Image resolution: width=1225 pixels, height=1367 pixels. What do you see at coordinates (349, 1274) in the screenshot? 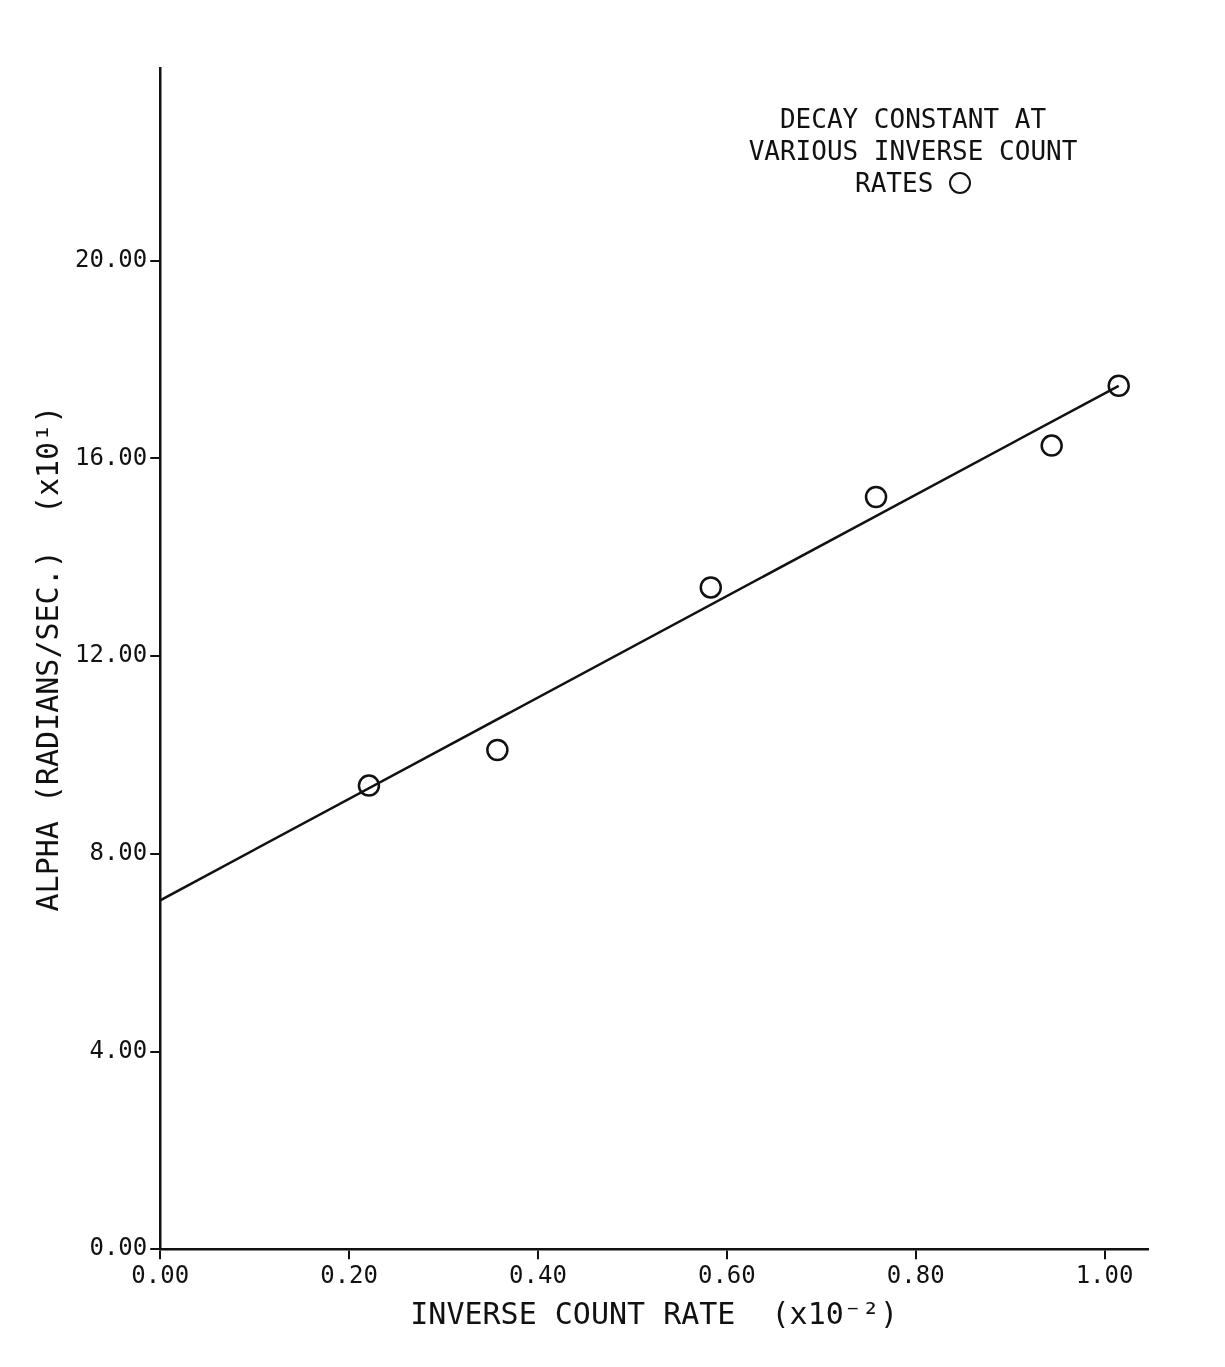
I see `x-tick-label: 0.20` at bounding box center [349, 1274].